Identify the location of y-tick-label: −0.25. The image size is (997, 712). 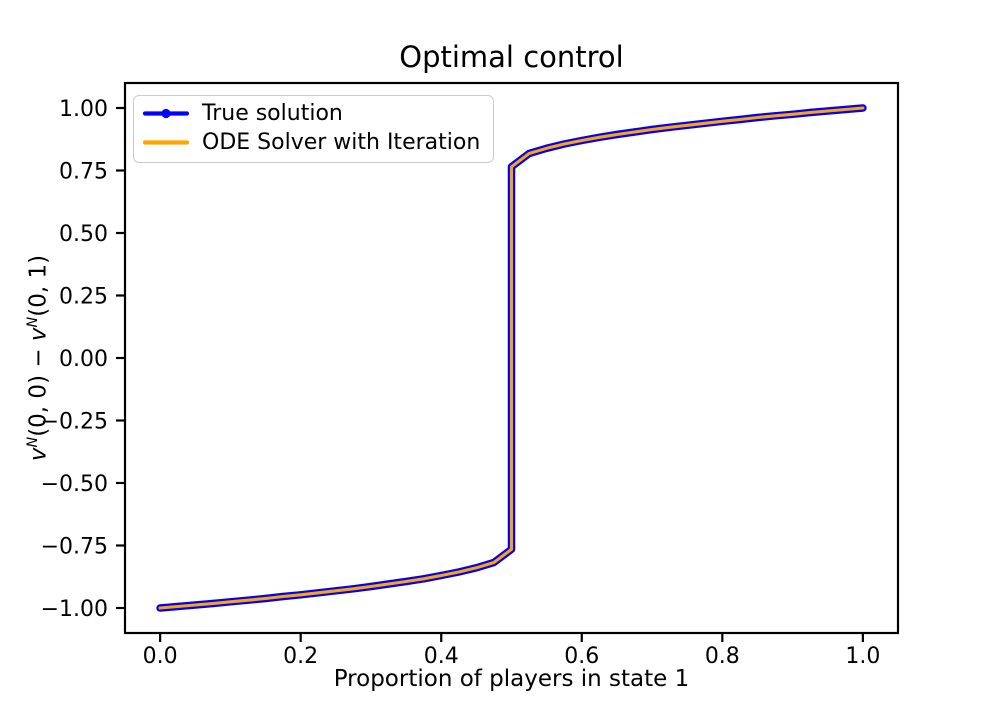
(74, 422).